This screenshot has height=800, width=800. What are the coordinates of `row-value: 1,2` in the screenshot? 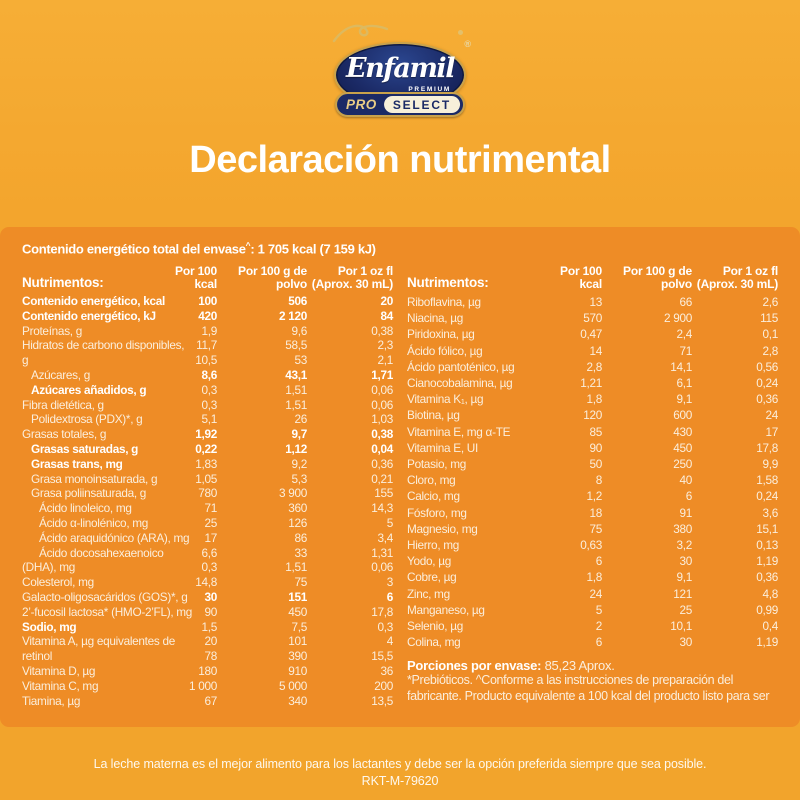 It's located at (594, 496).